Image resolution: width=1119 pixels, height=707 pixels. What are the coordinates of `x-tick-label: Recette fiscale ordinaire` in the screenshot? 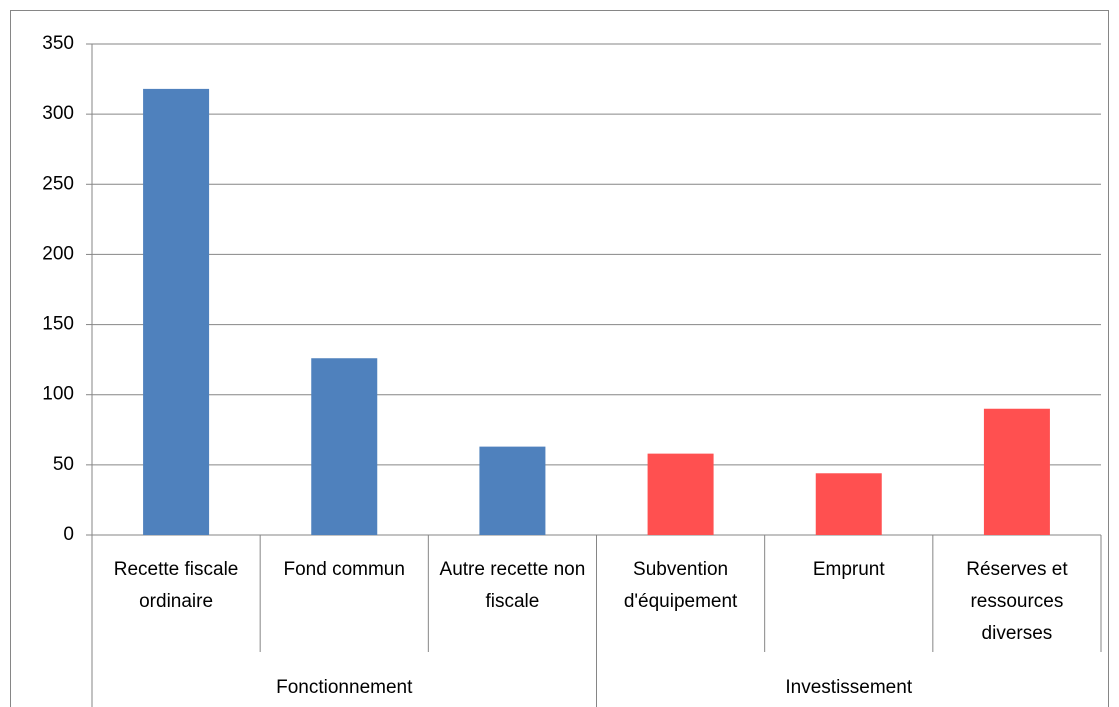 It's located at (176, 585).